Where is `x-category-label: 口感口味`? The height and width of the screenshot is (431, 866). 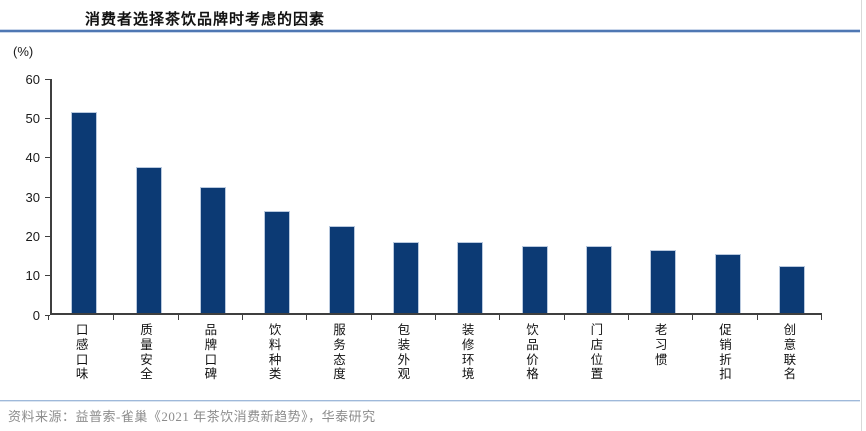 x-category-label: 口感口味 is located at coordinates (82, 352).